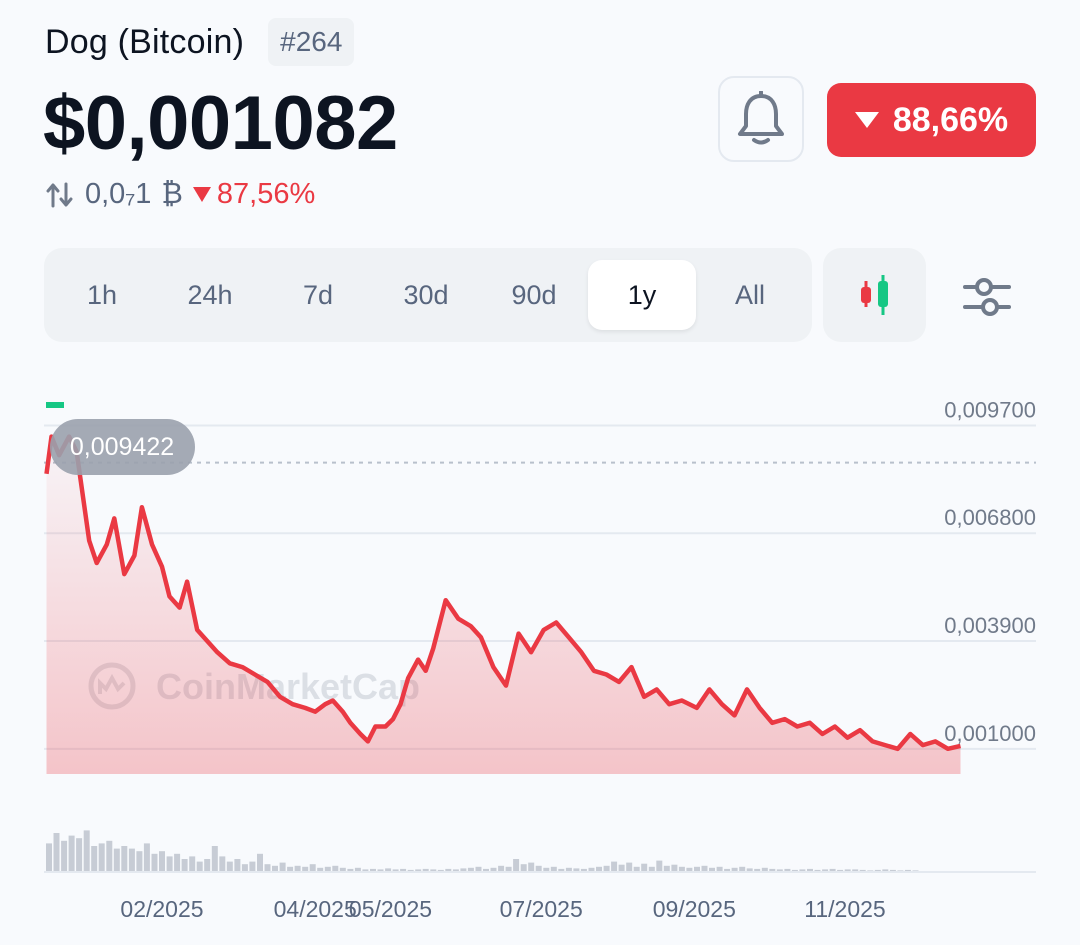  What do you see at coordinates (642, 295) in the screenshot?
I see `range-tab-active: 1y` at bounding box center [642, 295].